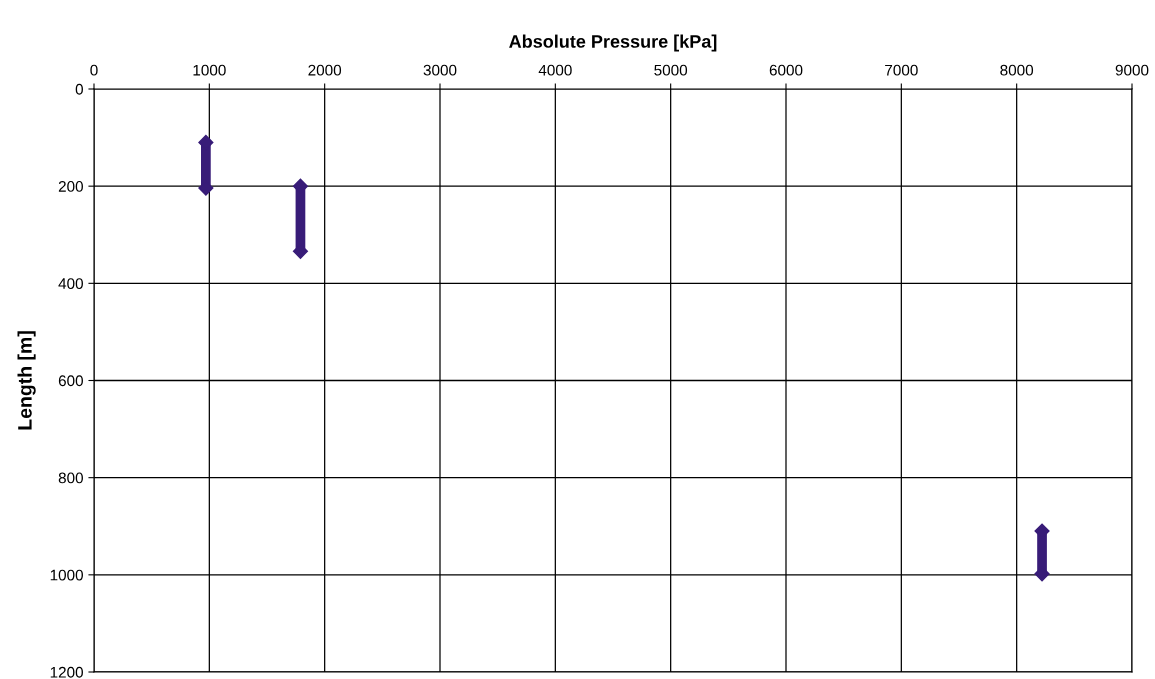 This screenshot has height=679, width=1155. What do you see at coordinates (786, 70) in the screenshot?
I see `x-tick-label: 6000` at bounding box center [786, 70].